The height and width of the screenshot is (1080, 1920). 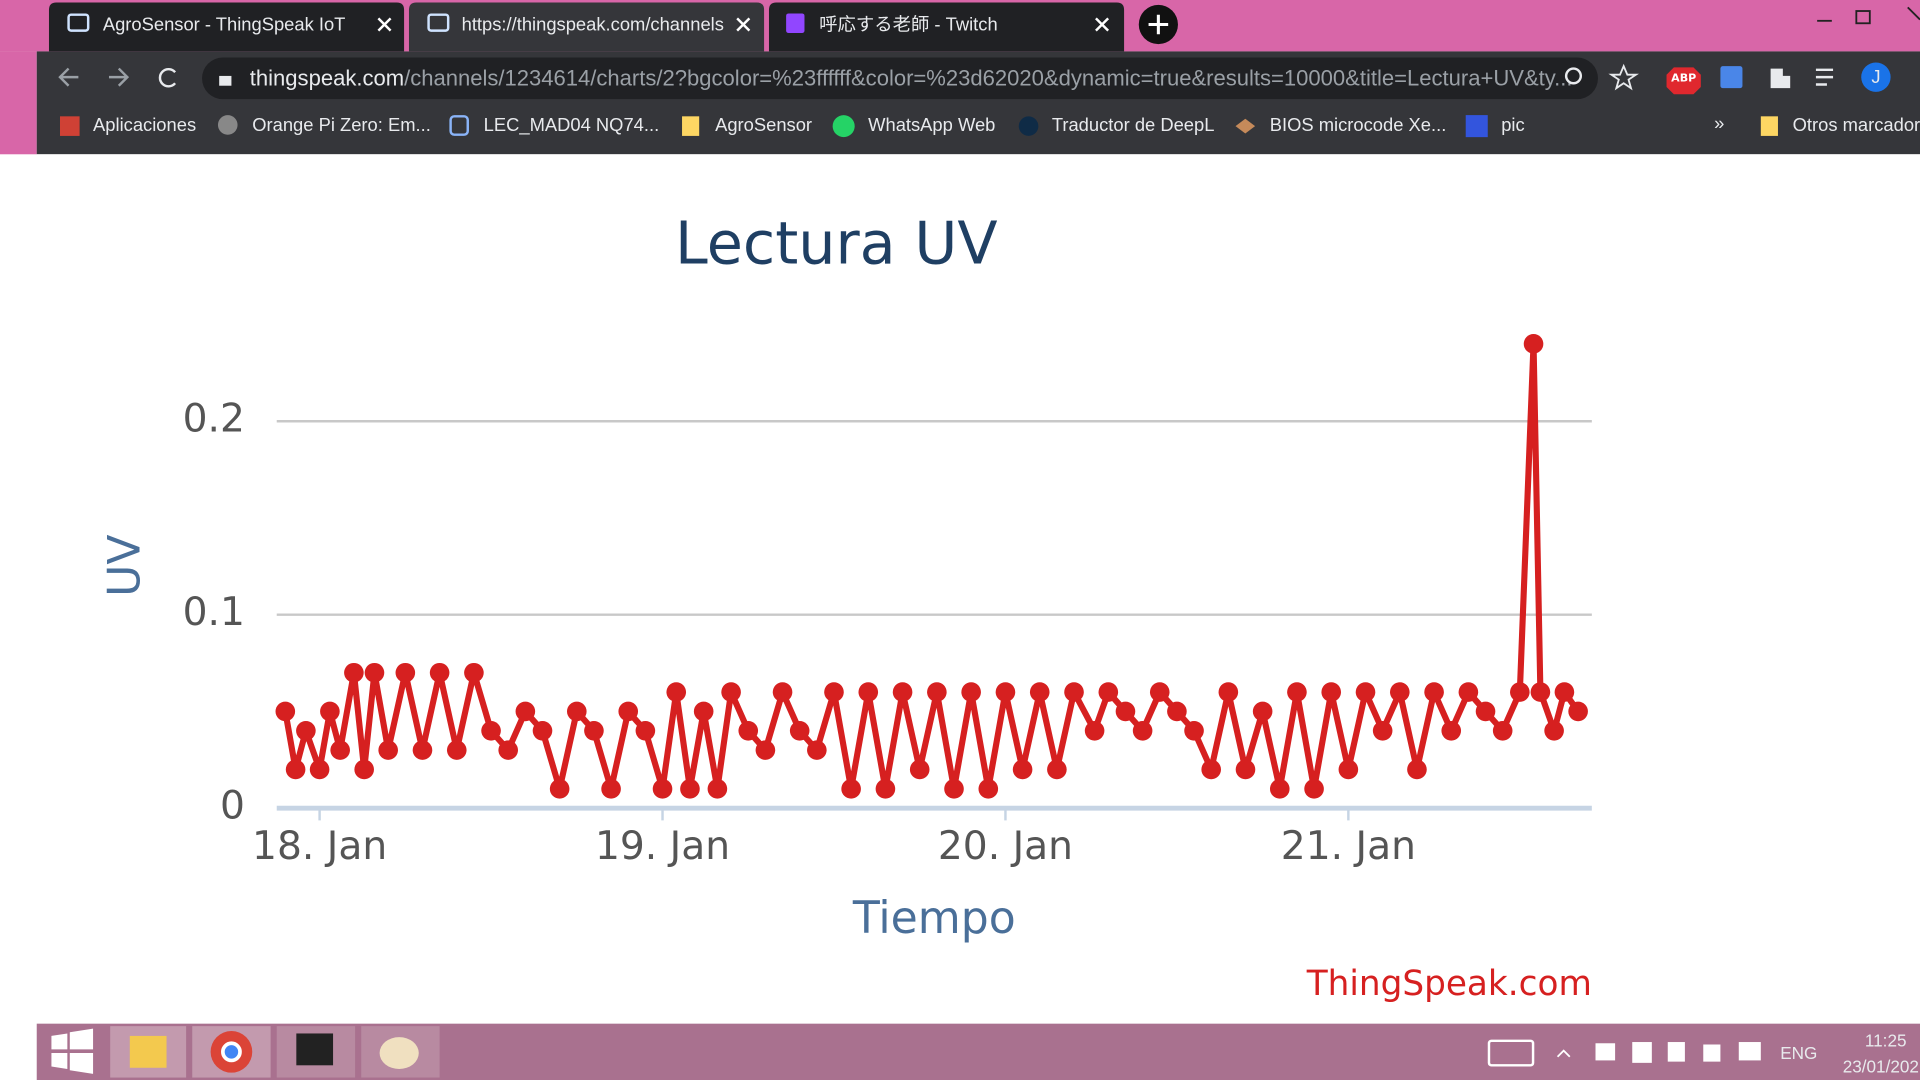 I want to click on bookmark-star, so click(x=1623, y=77).